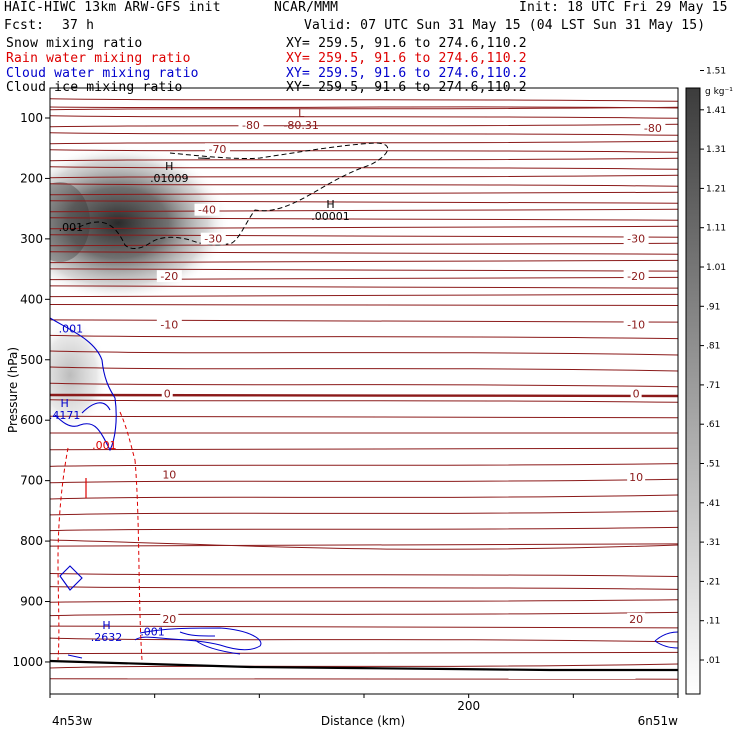 The image size is (740, 740). Describe the element at coordinates (107, 637) in the screenshot. I see `extremum-value: .2632` at that location.